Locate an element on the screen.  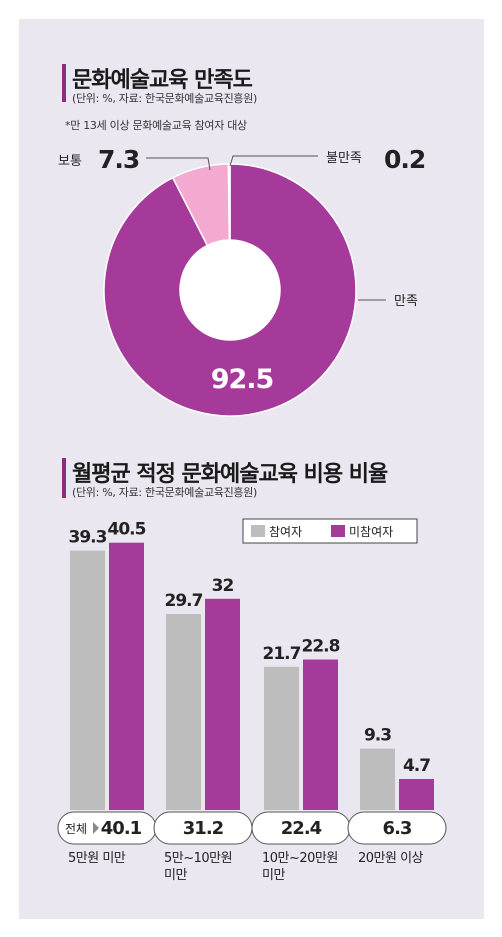
pie-slice-label: 불만족 is located at coordinates (344, 158).